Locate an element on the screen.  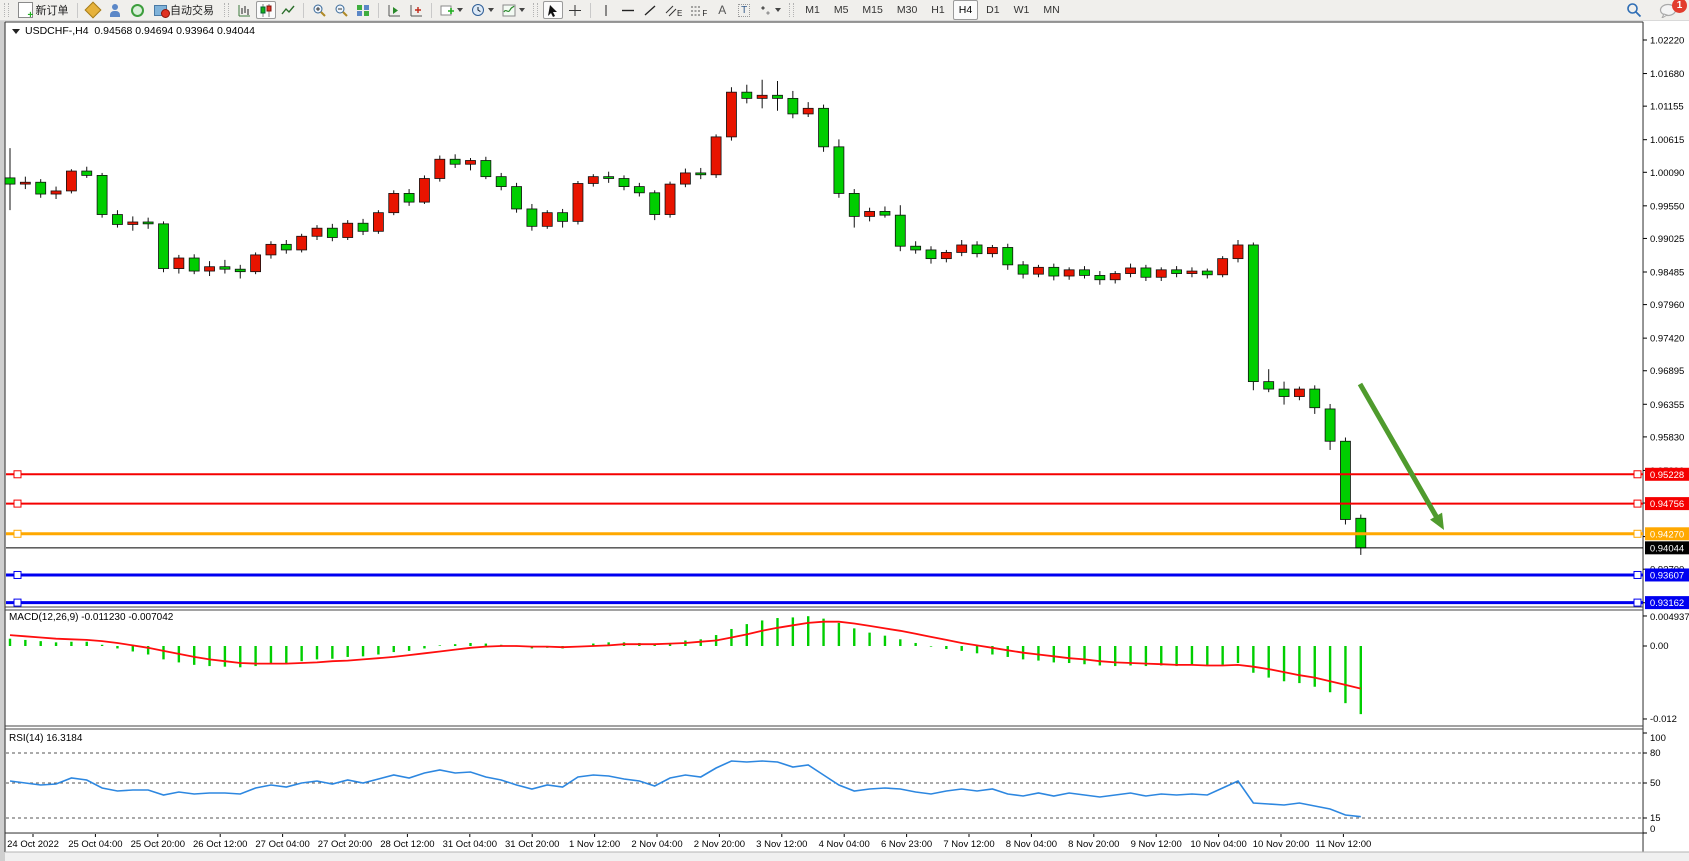
crosshair-button is located at coordinates (575, 10).